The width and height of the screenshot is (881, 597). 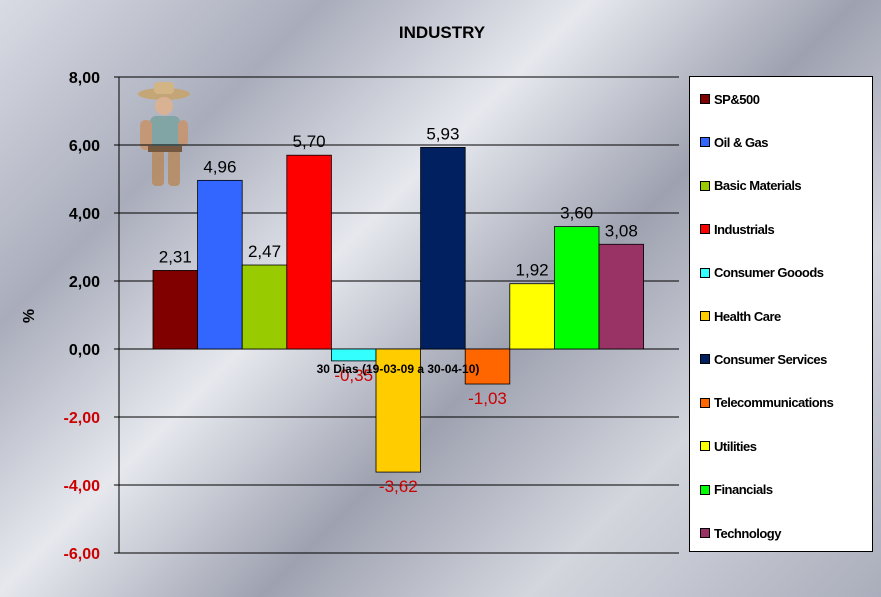 I want to click on y-tick-label: -6,00, so click(x=82, y=554).